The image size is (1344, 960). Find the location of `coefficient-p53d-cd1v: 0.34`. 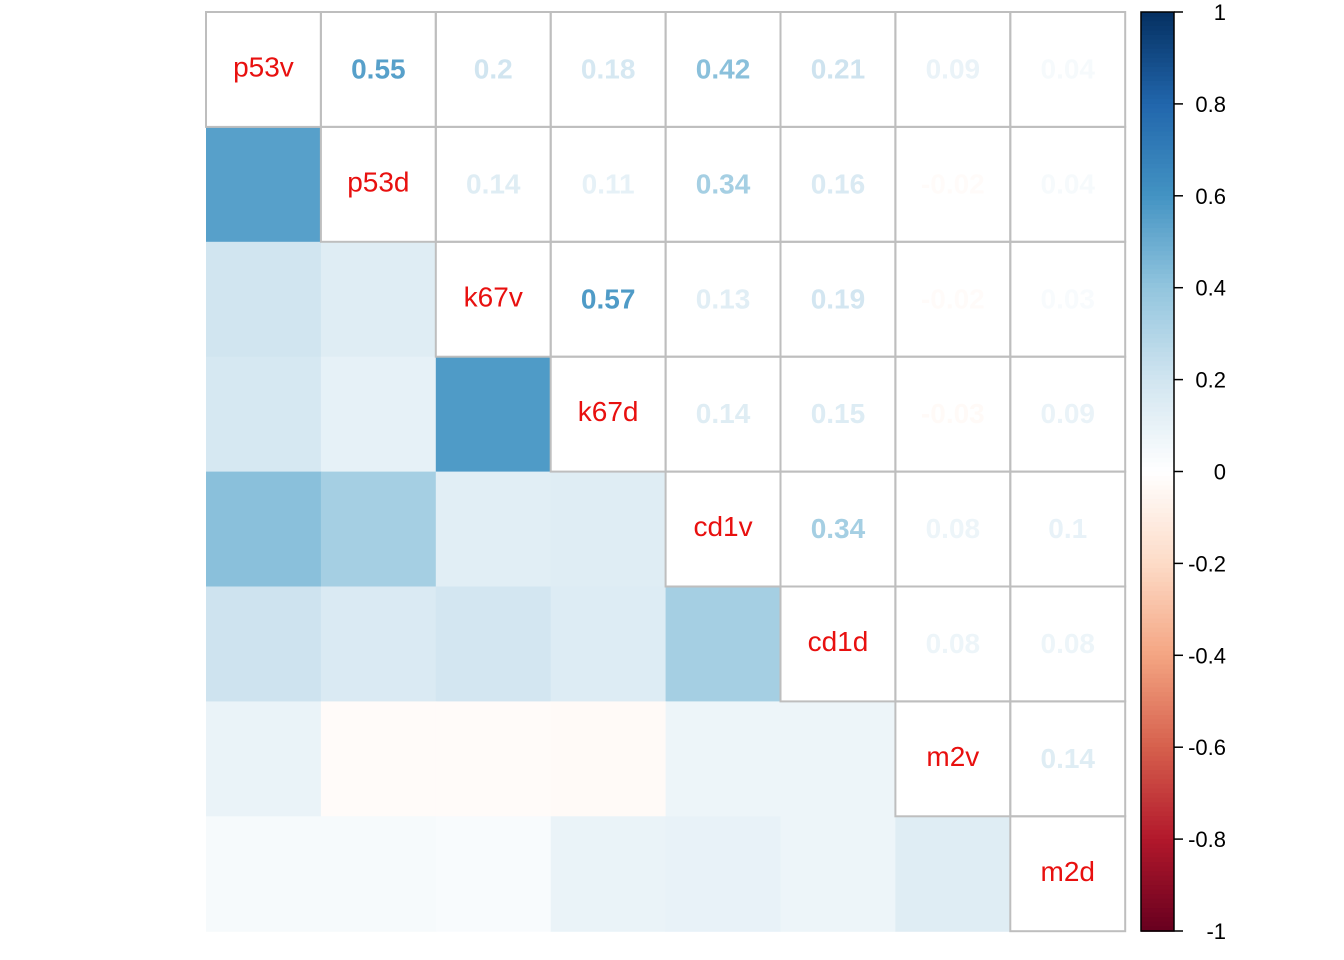

coefficient-p53d-cd1v: 0.34 is located at coordinates (723, 183).